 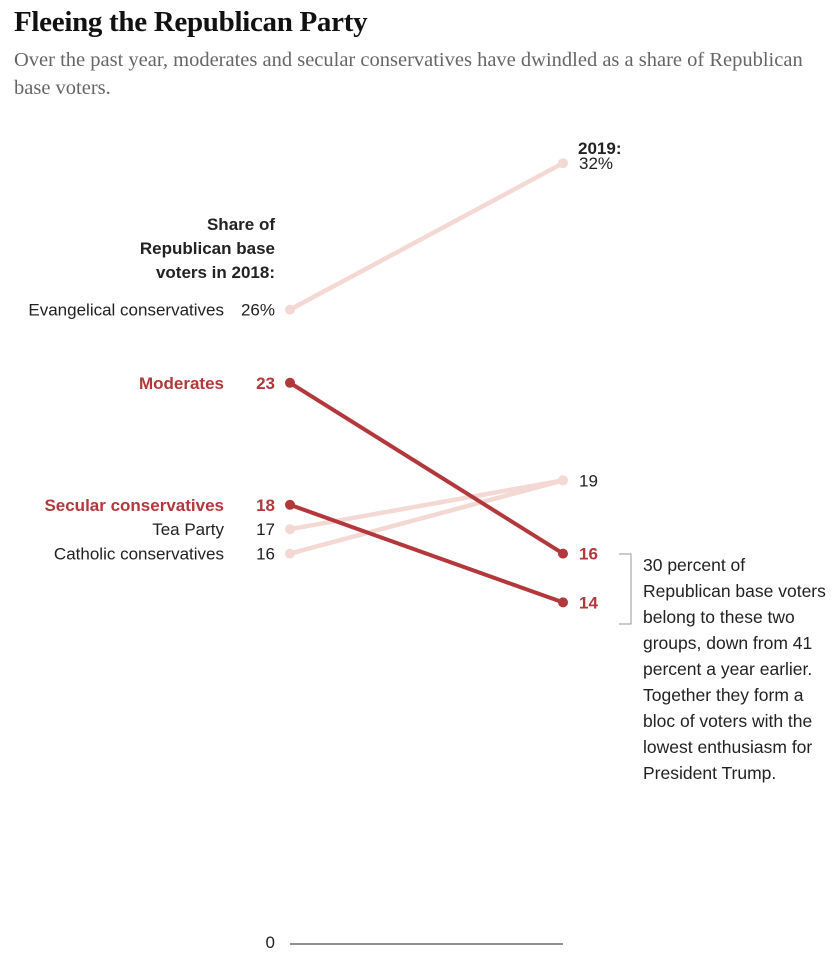 What do you see at coordinates (134, 505) in the screenshot?
I see `series-name-label-secular-conservatives: Secular conservatives` at bounding box center [134, 505].